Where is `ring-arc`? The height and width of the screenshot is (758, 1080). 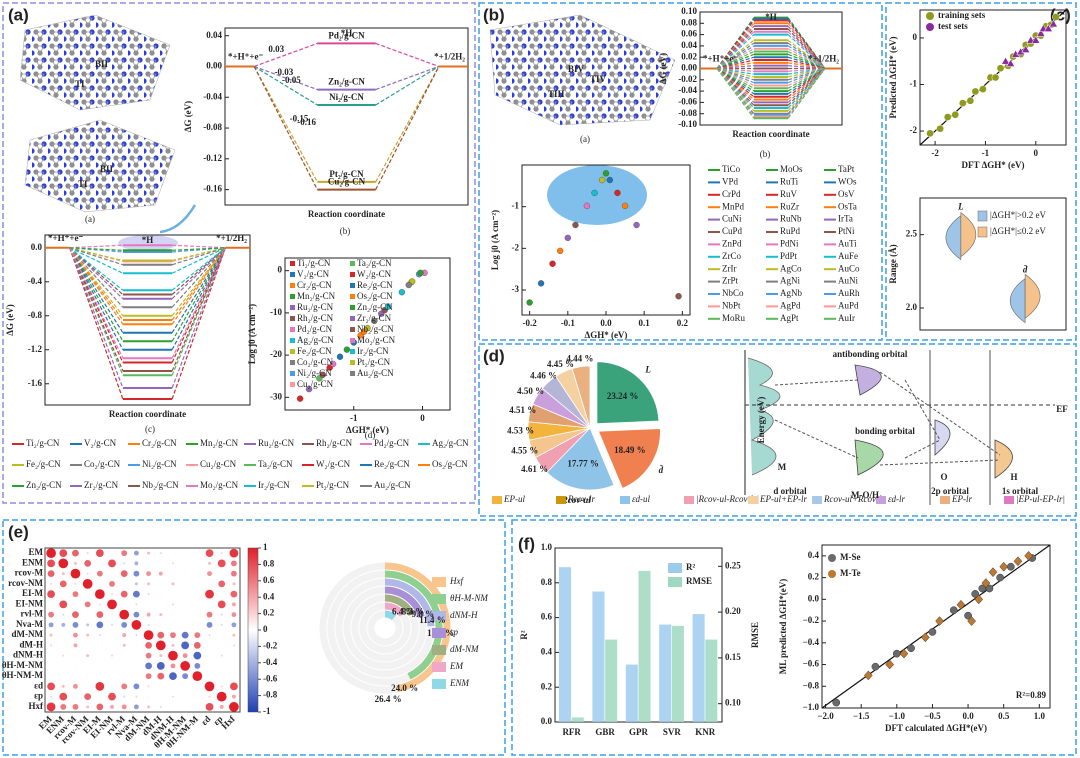 ring-arc is located at coordinates (404, 602).